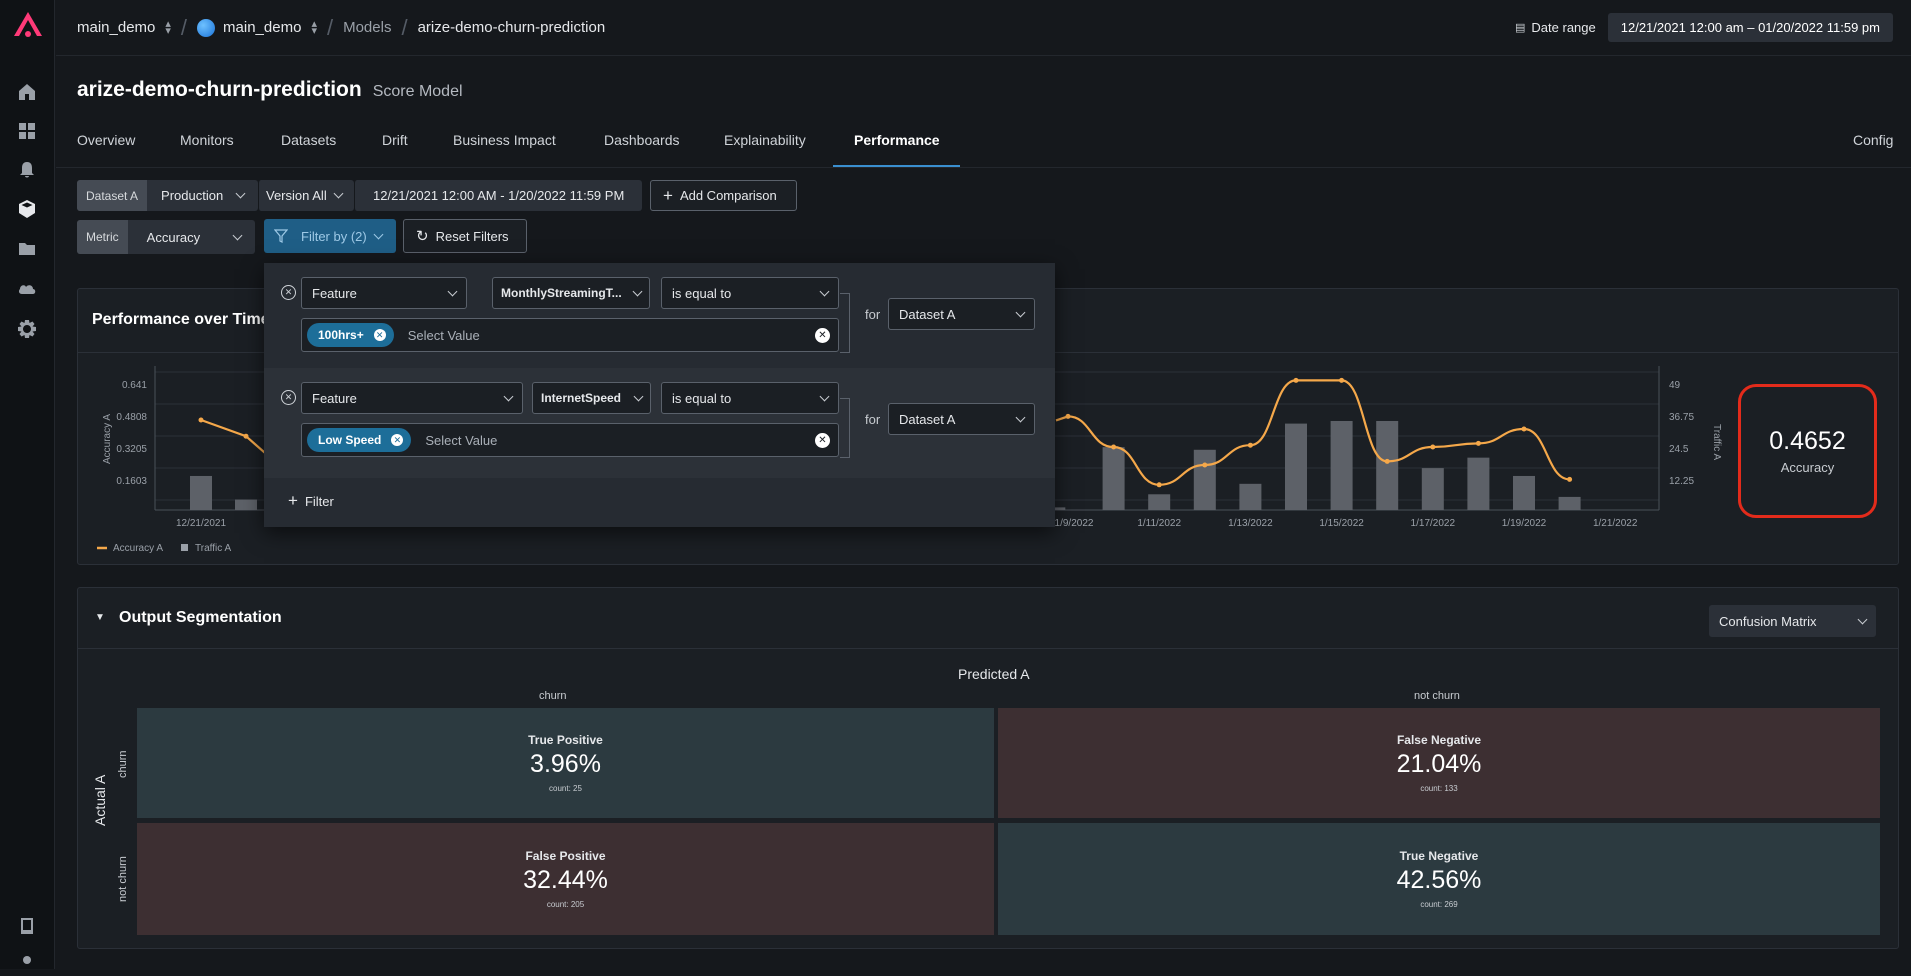 Image resolution: width=1911 pixels, height=976 pixels. What do you see at coordinates (124, 27) in the screenshot?
I see `org-selector: main_demo ▴ ▾` at bounding box center [124, 27].